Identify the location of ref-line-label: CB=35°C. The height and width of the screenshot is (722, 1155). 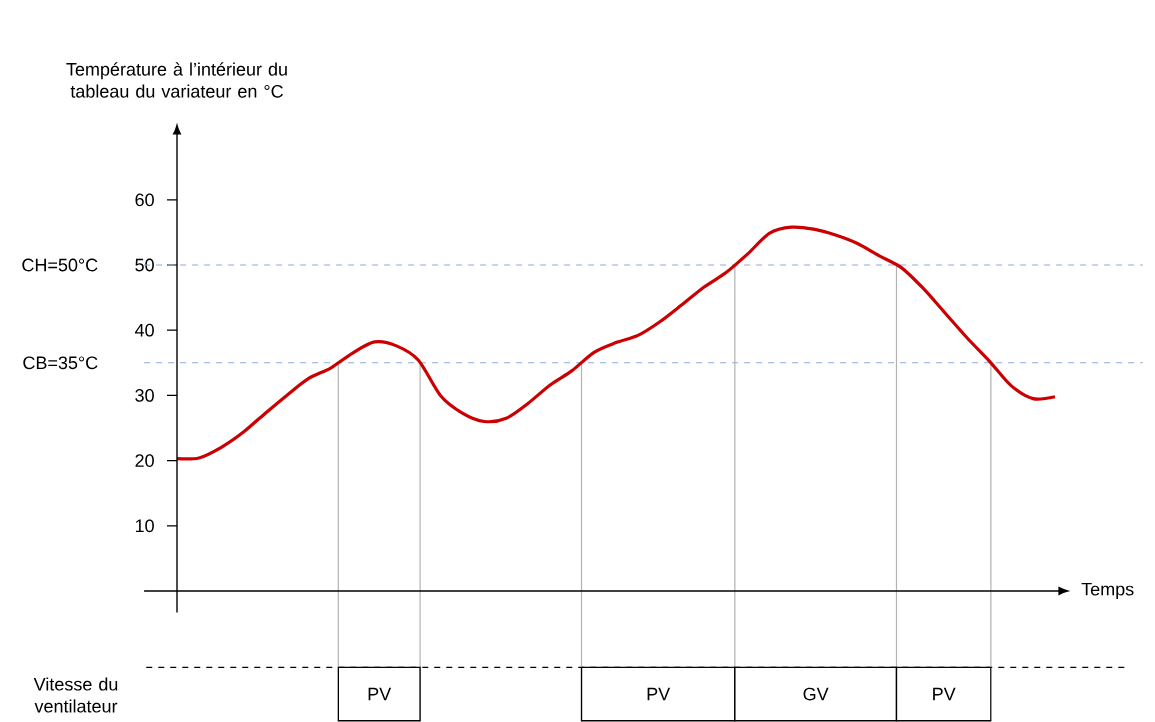
(60, 363).